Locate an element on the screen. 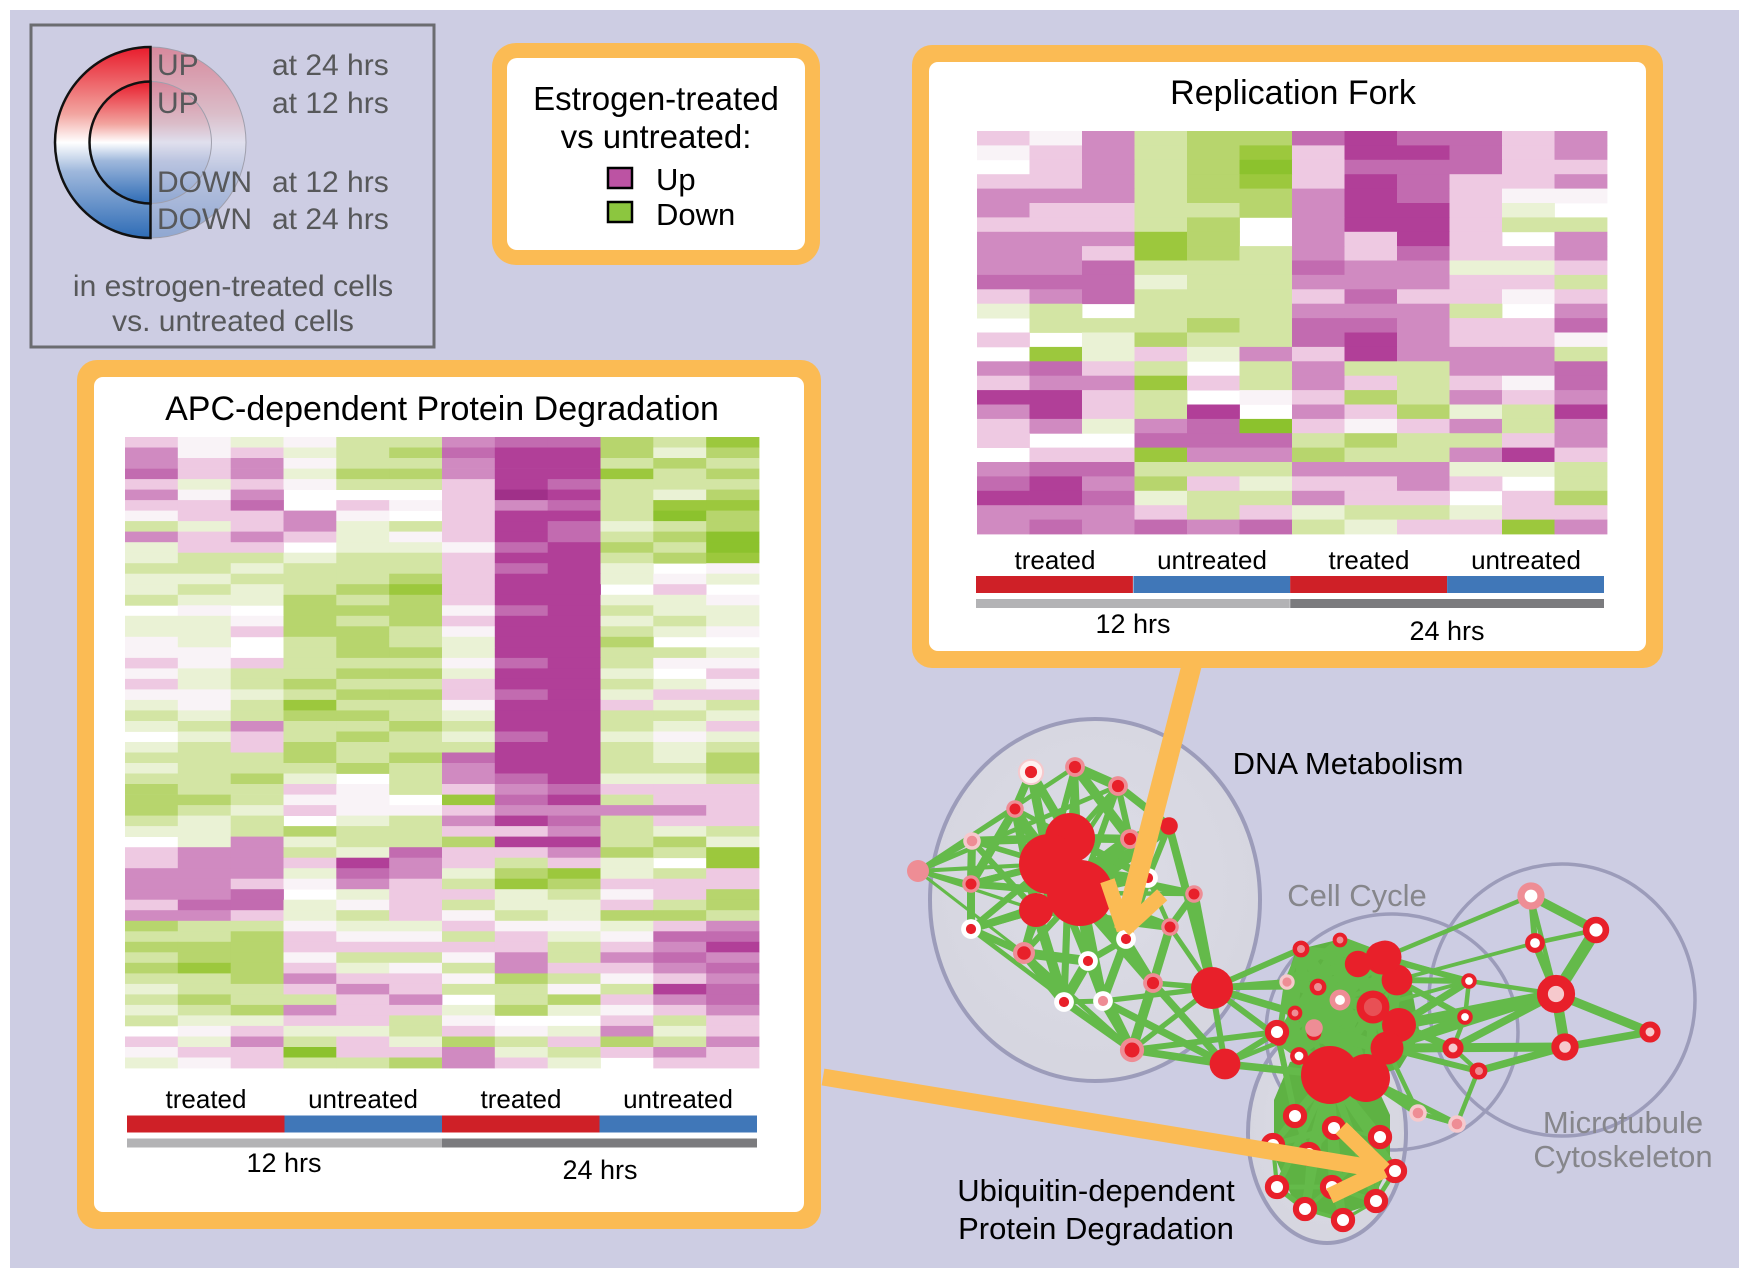  svg-text: in estrogen-treated cells is located at coordinates (233, 286).